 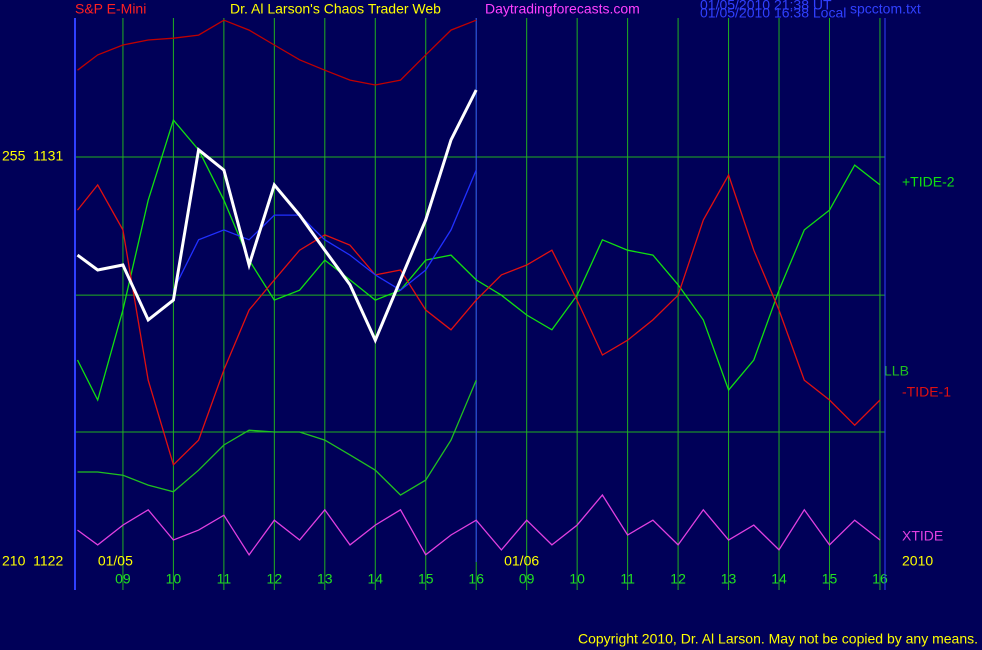 I want to click on site-label: Daytradingforecasts.com, so click(x=562, y=9).